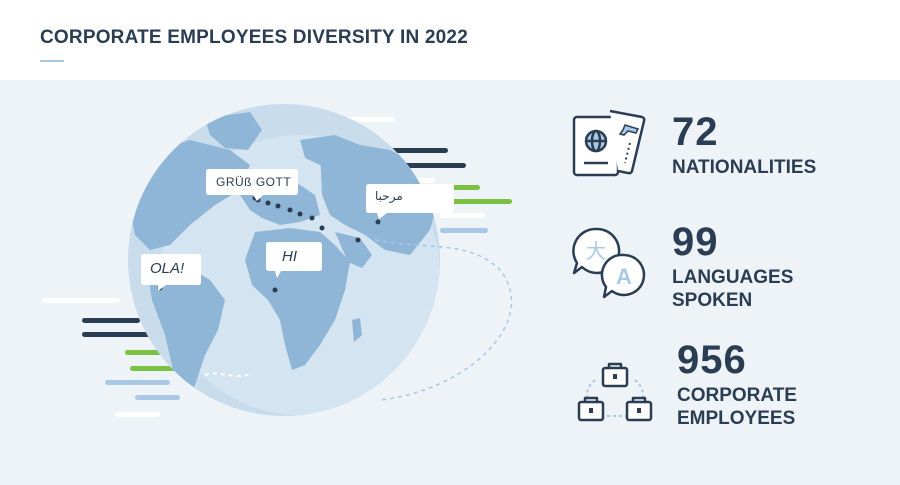 The image size is (900, 485). I want to click on bubble-gruss-gott, so click(252, 185).